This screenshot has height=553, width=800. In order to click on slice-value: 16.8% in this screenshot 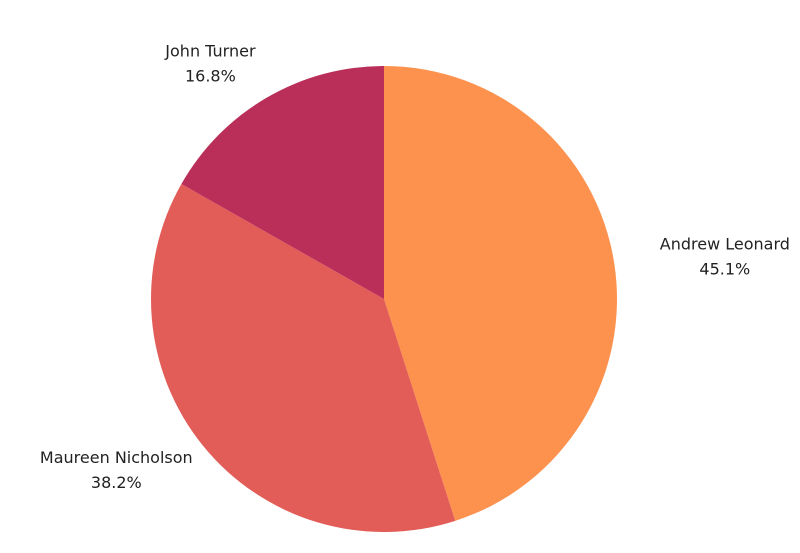, I will do `click(210, 75)`.